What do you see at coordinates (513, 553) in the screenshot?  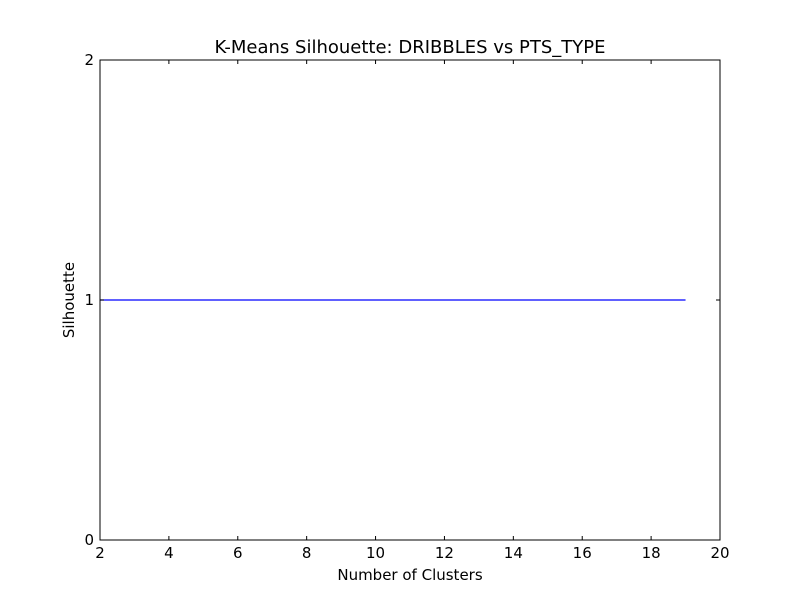 I see `x-tick-label: 14` at bounding box center [513, 553].